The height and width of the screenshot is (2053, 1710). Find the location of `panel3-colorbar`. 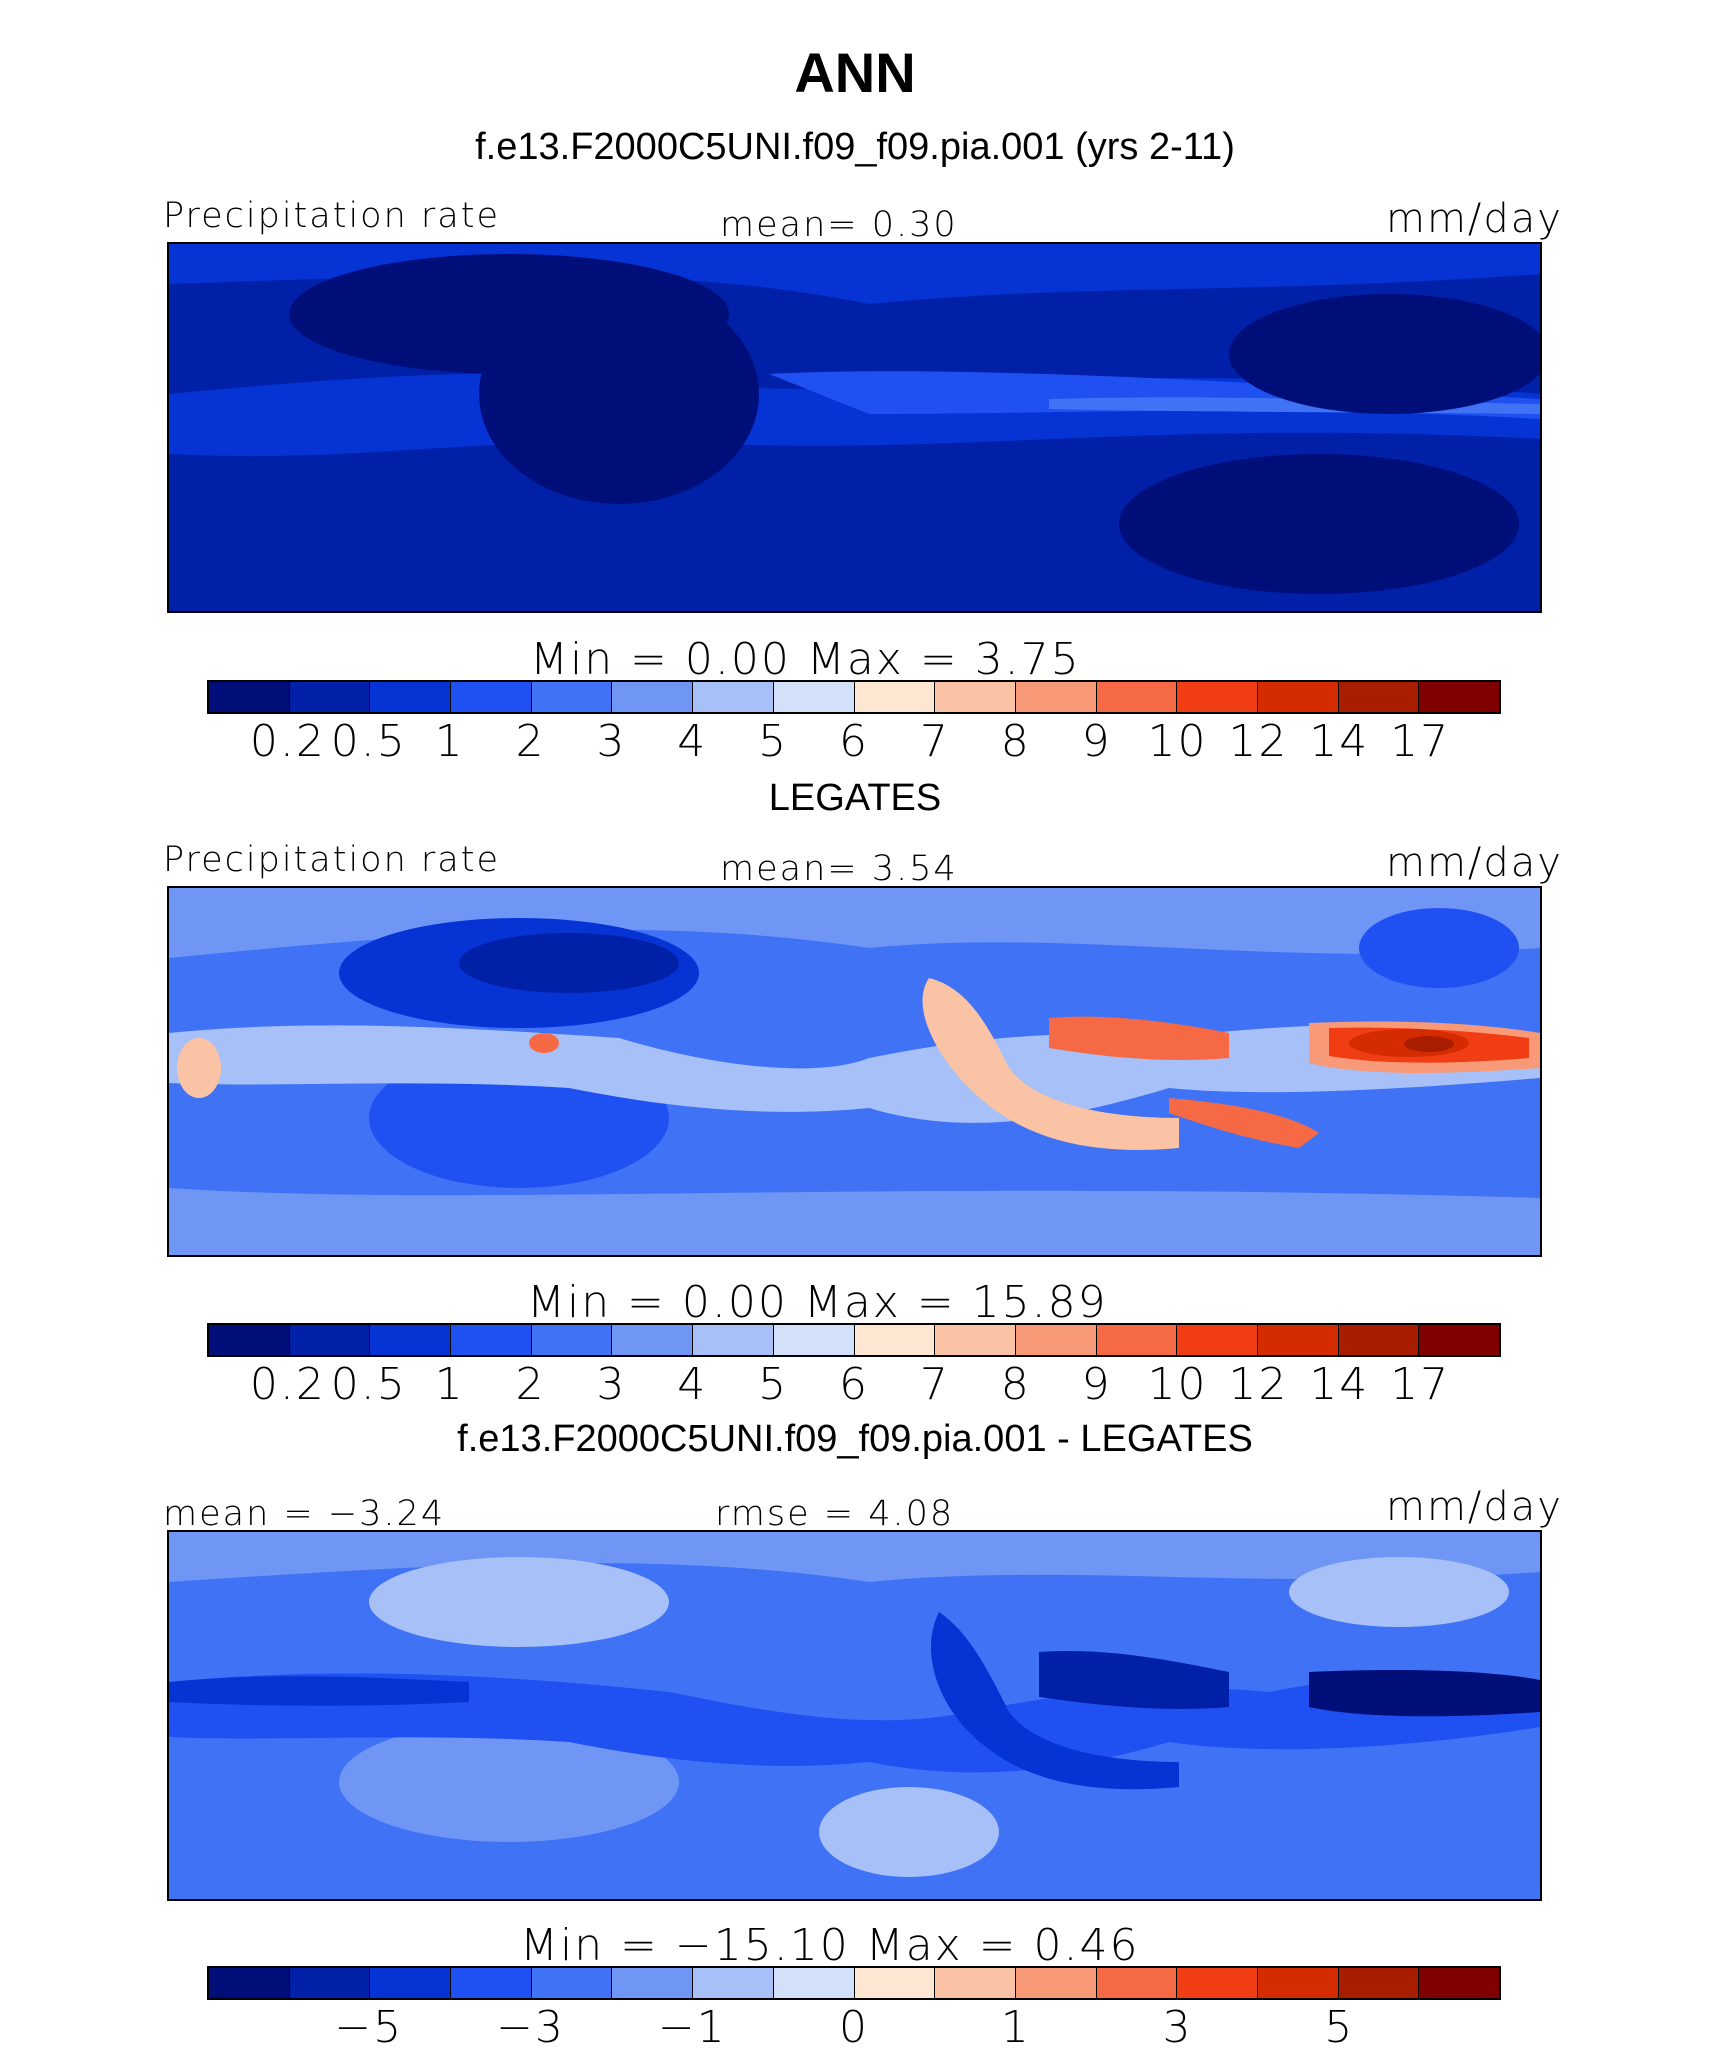

panel3-colorbar is located at coordinates (854, 1983).